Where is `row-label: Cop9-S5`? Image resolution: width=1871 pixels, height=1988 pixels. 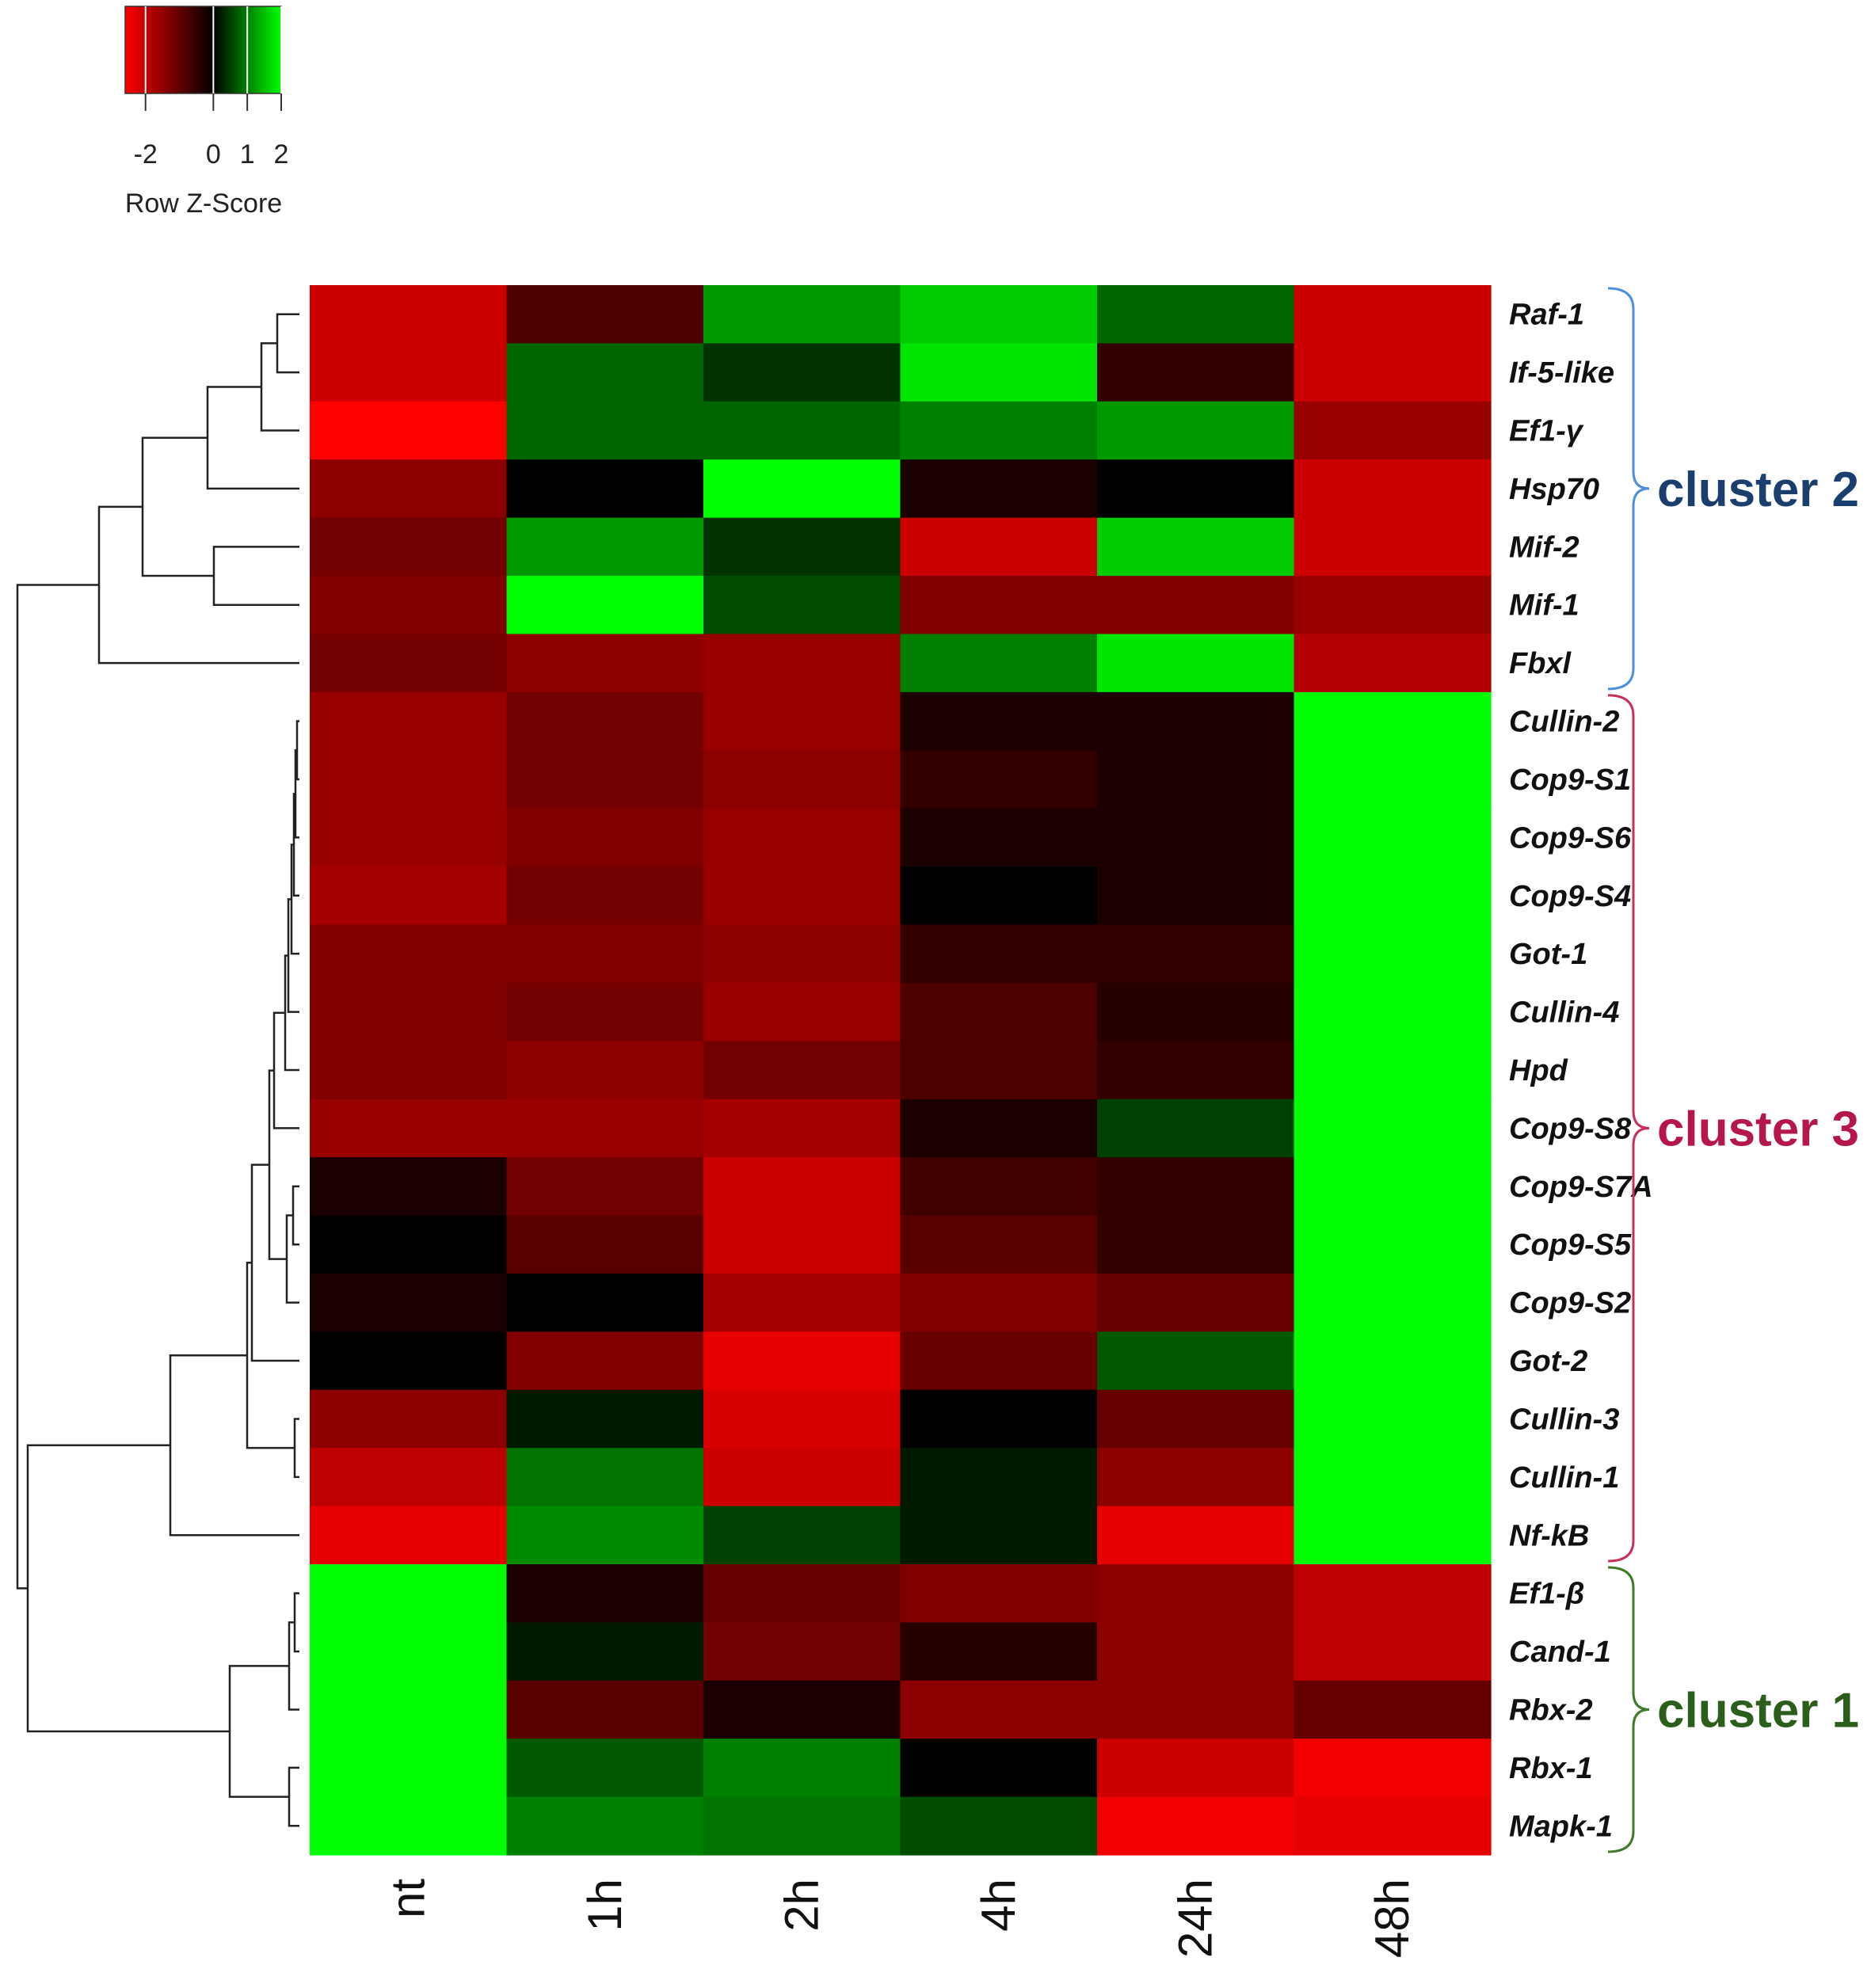
row-label: Cop9-S5 is located at coordinates (1570, 1245).